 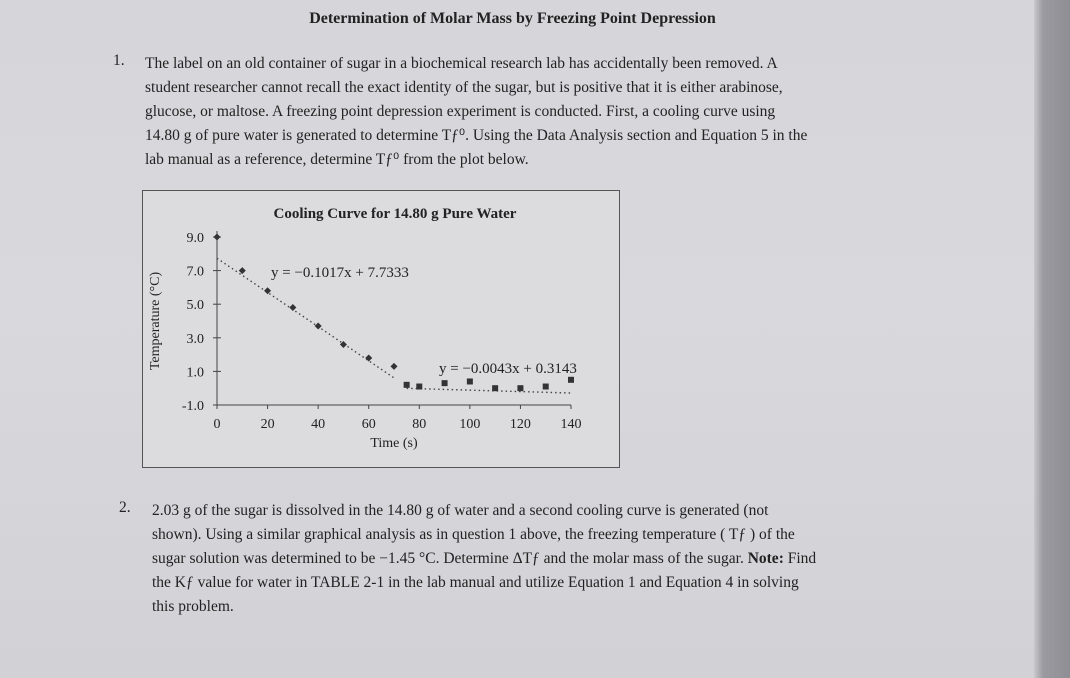 What do you see at coordinates (119, 60) in the screenshot?
I see `question-1-number: 1.` at bounding box center [119, 60].